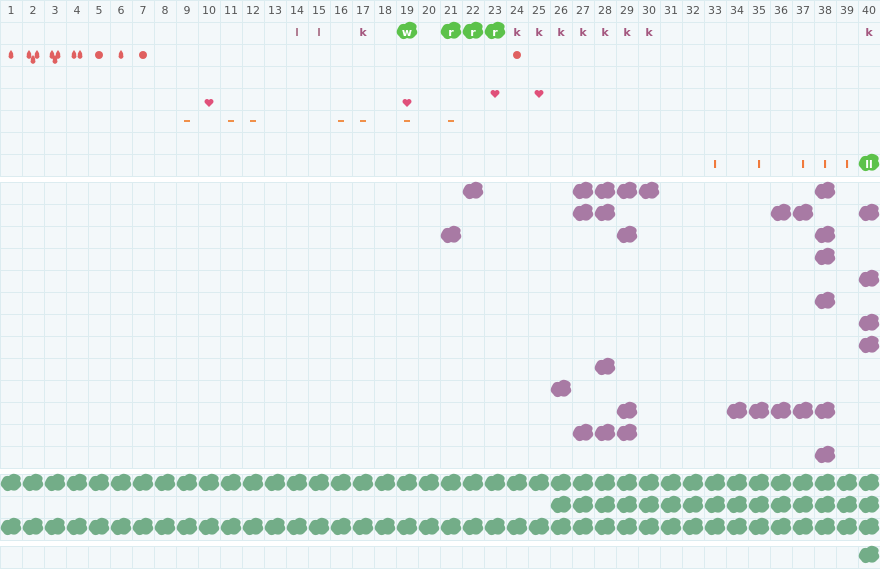  Describe the element at coordinates (847, 10) in the screenshot. I see `column-number: 39` at that location.